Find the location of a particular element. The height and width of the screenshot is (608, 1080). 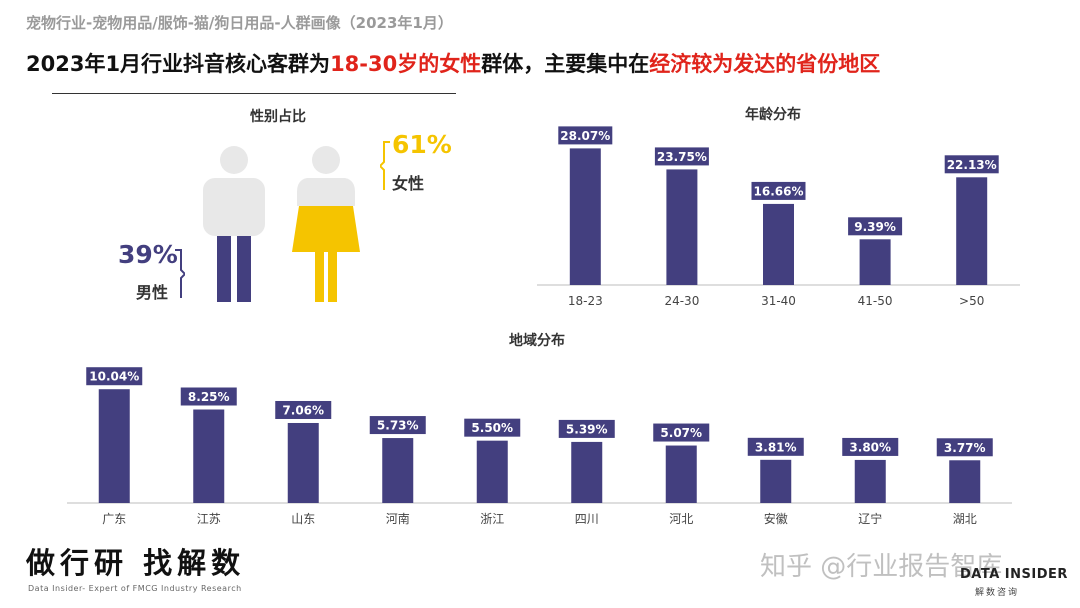

age-value-label: 22.13% is located at coordinates (972, 165).